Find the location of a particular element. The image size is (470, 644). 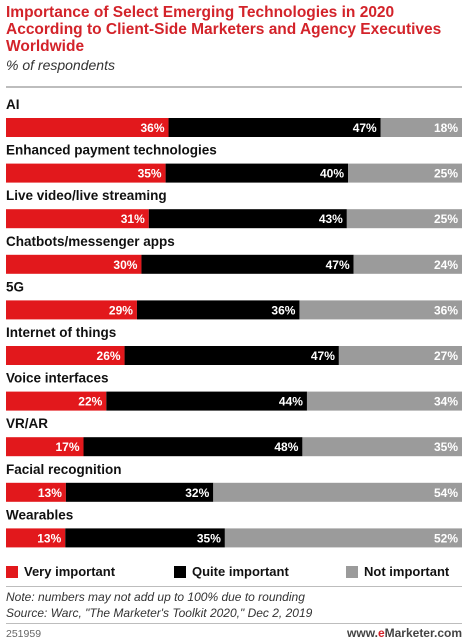

legend-label-quite-important: Quite important is located at coordinates (240, 571).